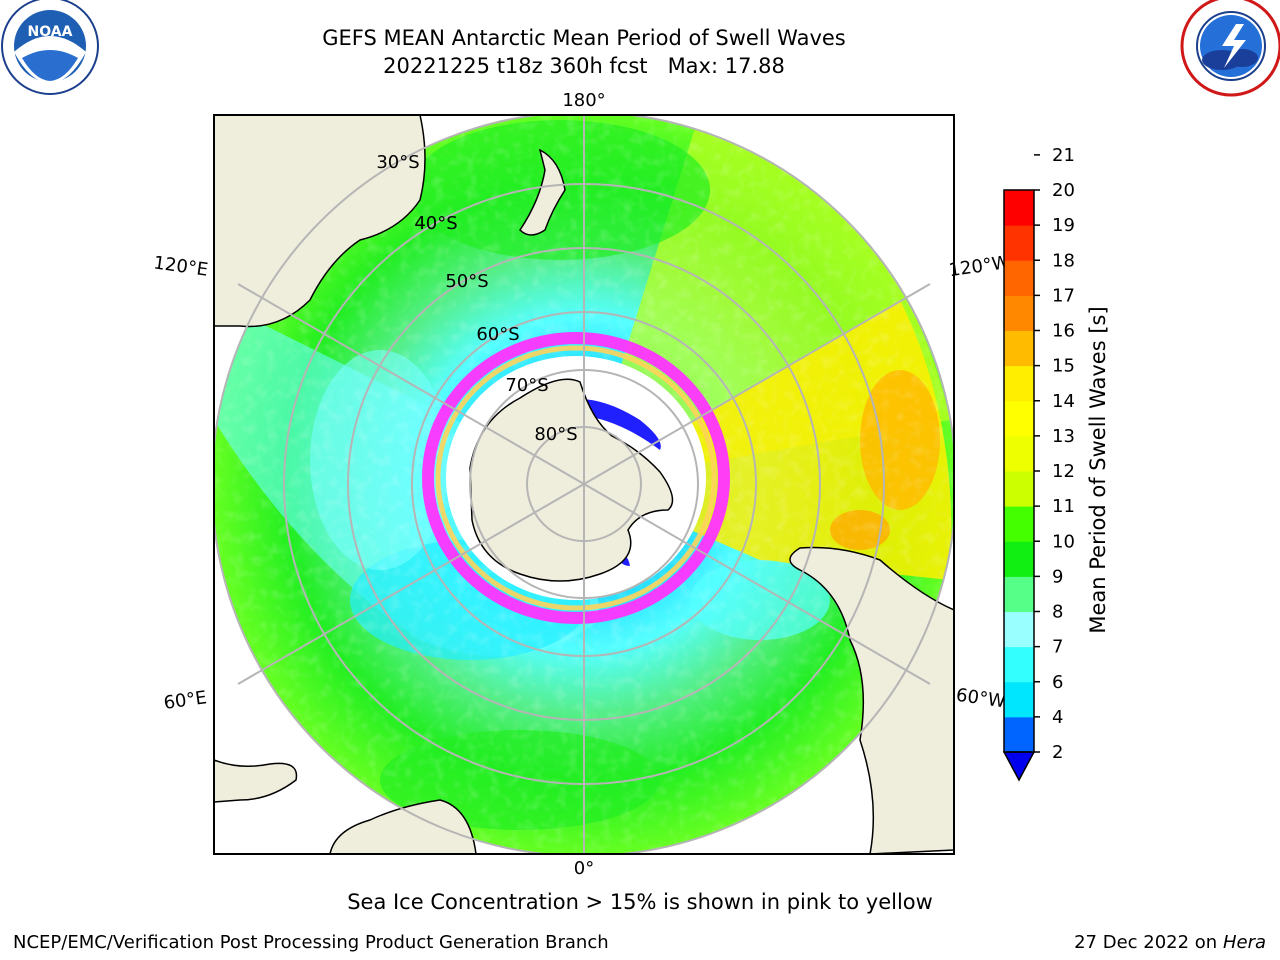  What do you see at coordinates (466, 281) in the screenshot?
I see `lat-label-50s: 50°S` at bounding box center [466, 281].